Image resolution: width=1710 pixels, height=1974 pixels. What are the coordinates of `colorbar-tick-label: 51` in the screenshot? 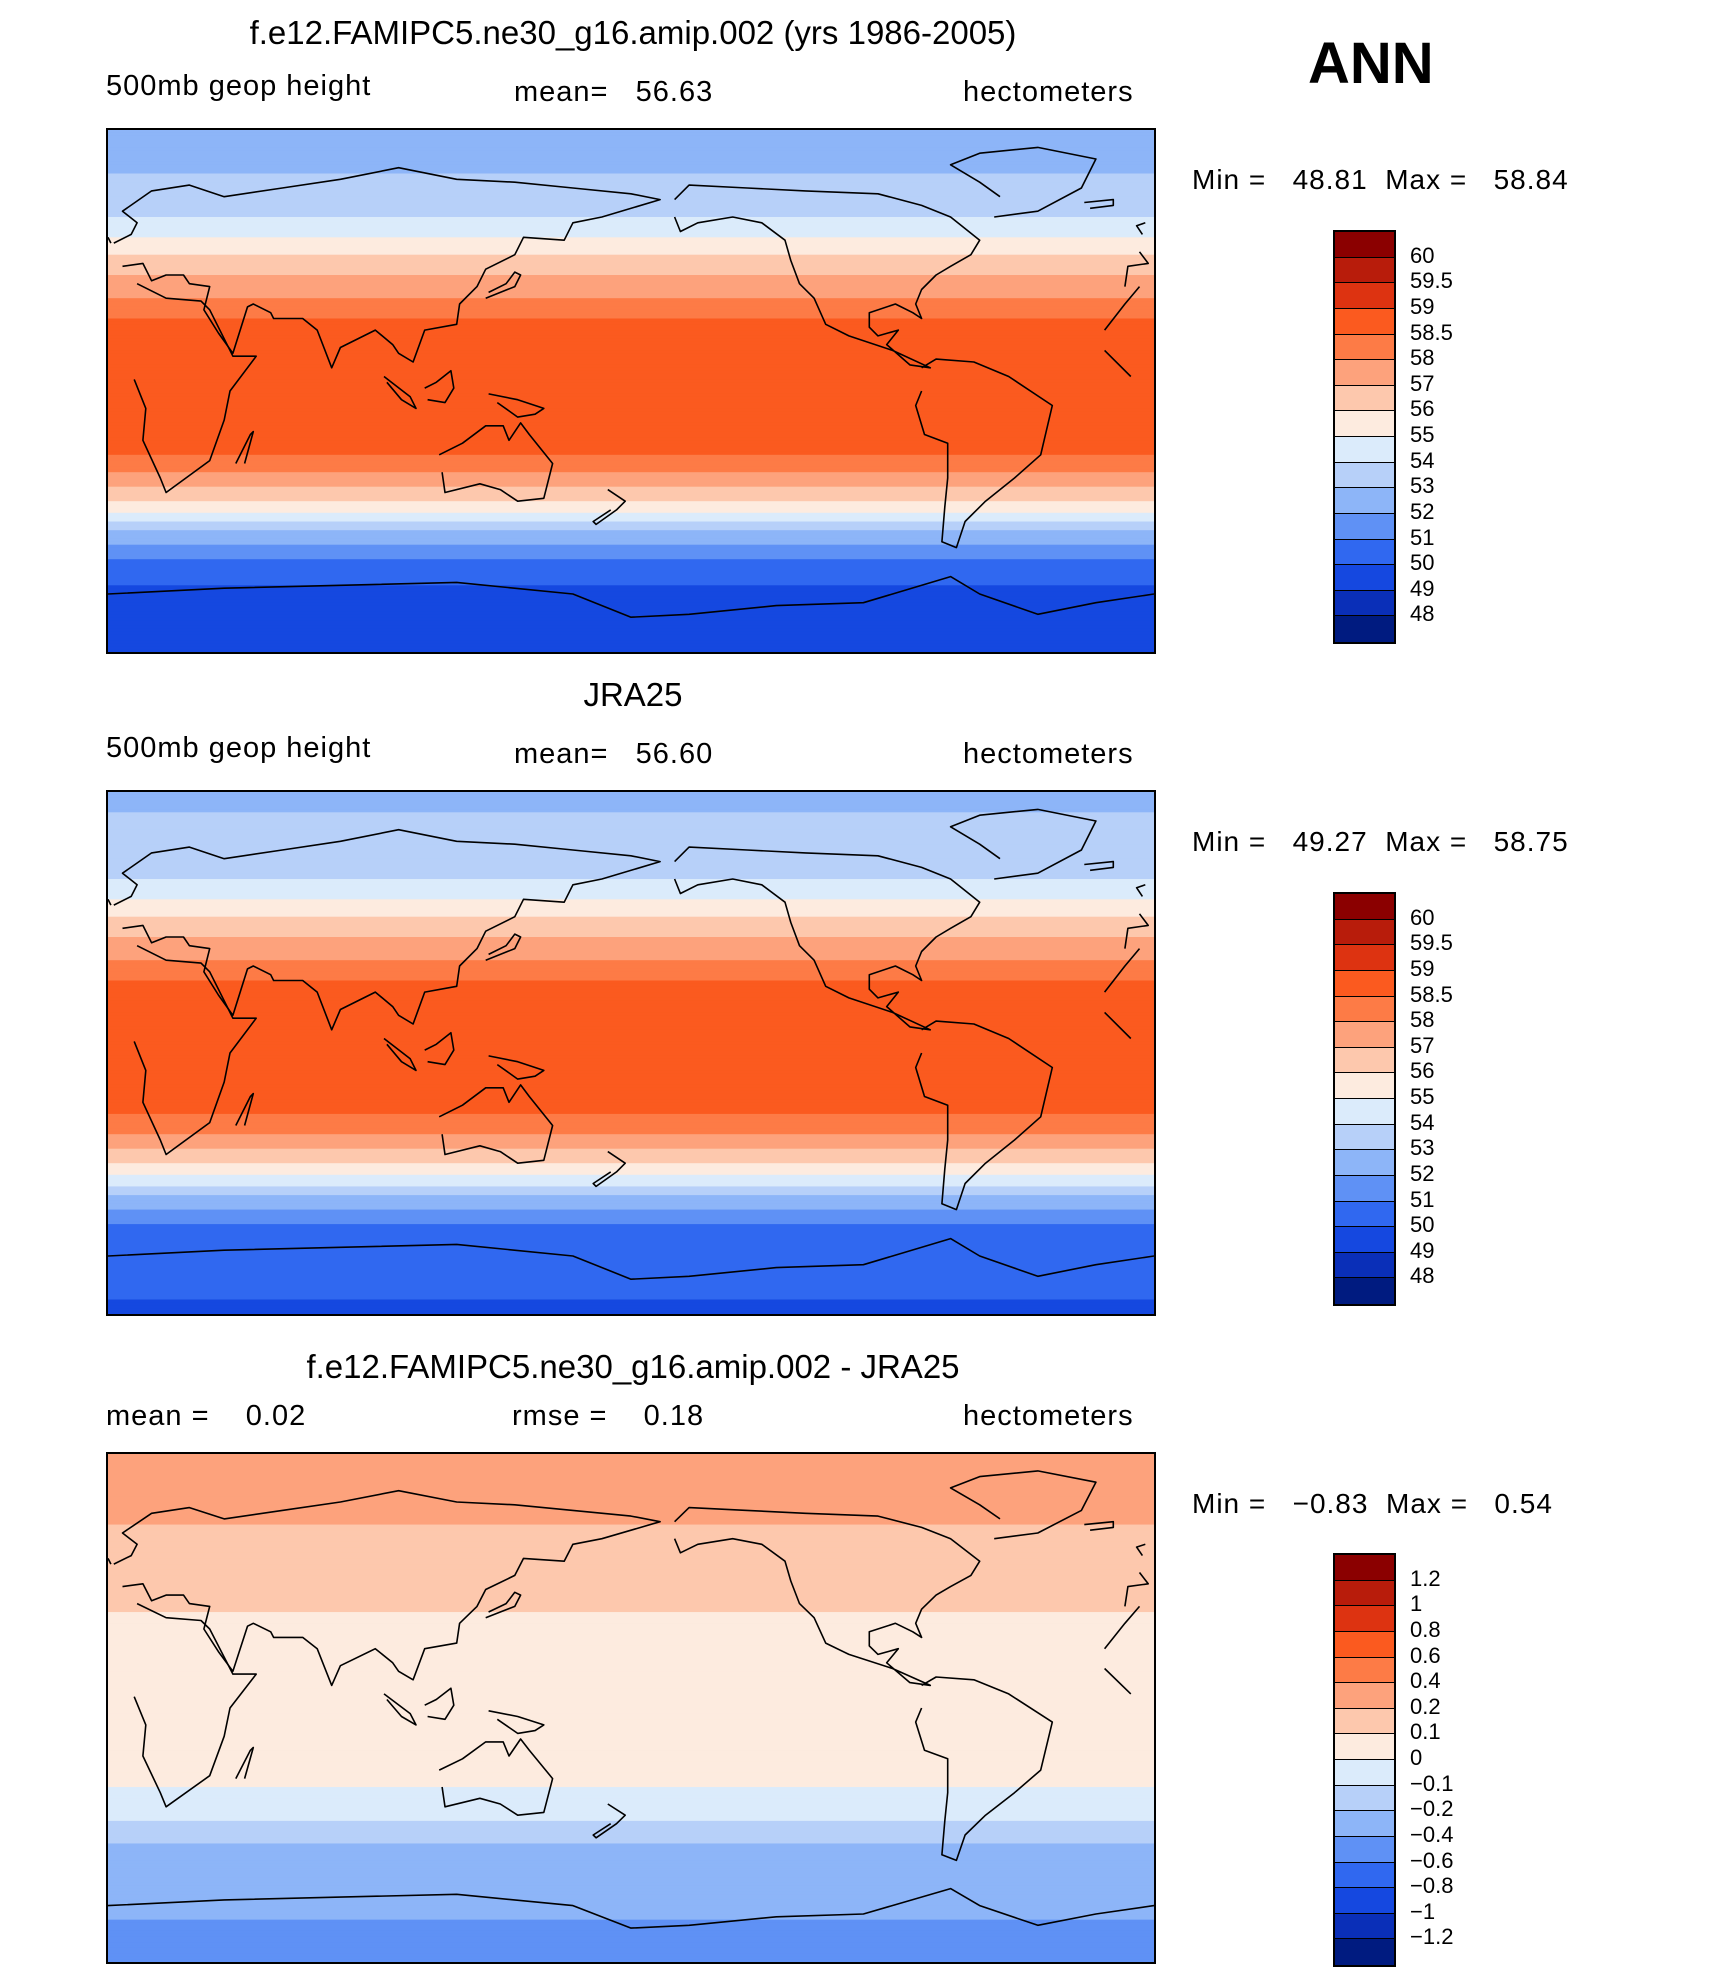 It's located at (1422, 1199).